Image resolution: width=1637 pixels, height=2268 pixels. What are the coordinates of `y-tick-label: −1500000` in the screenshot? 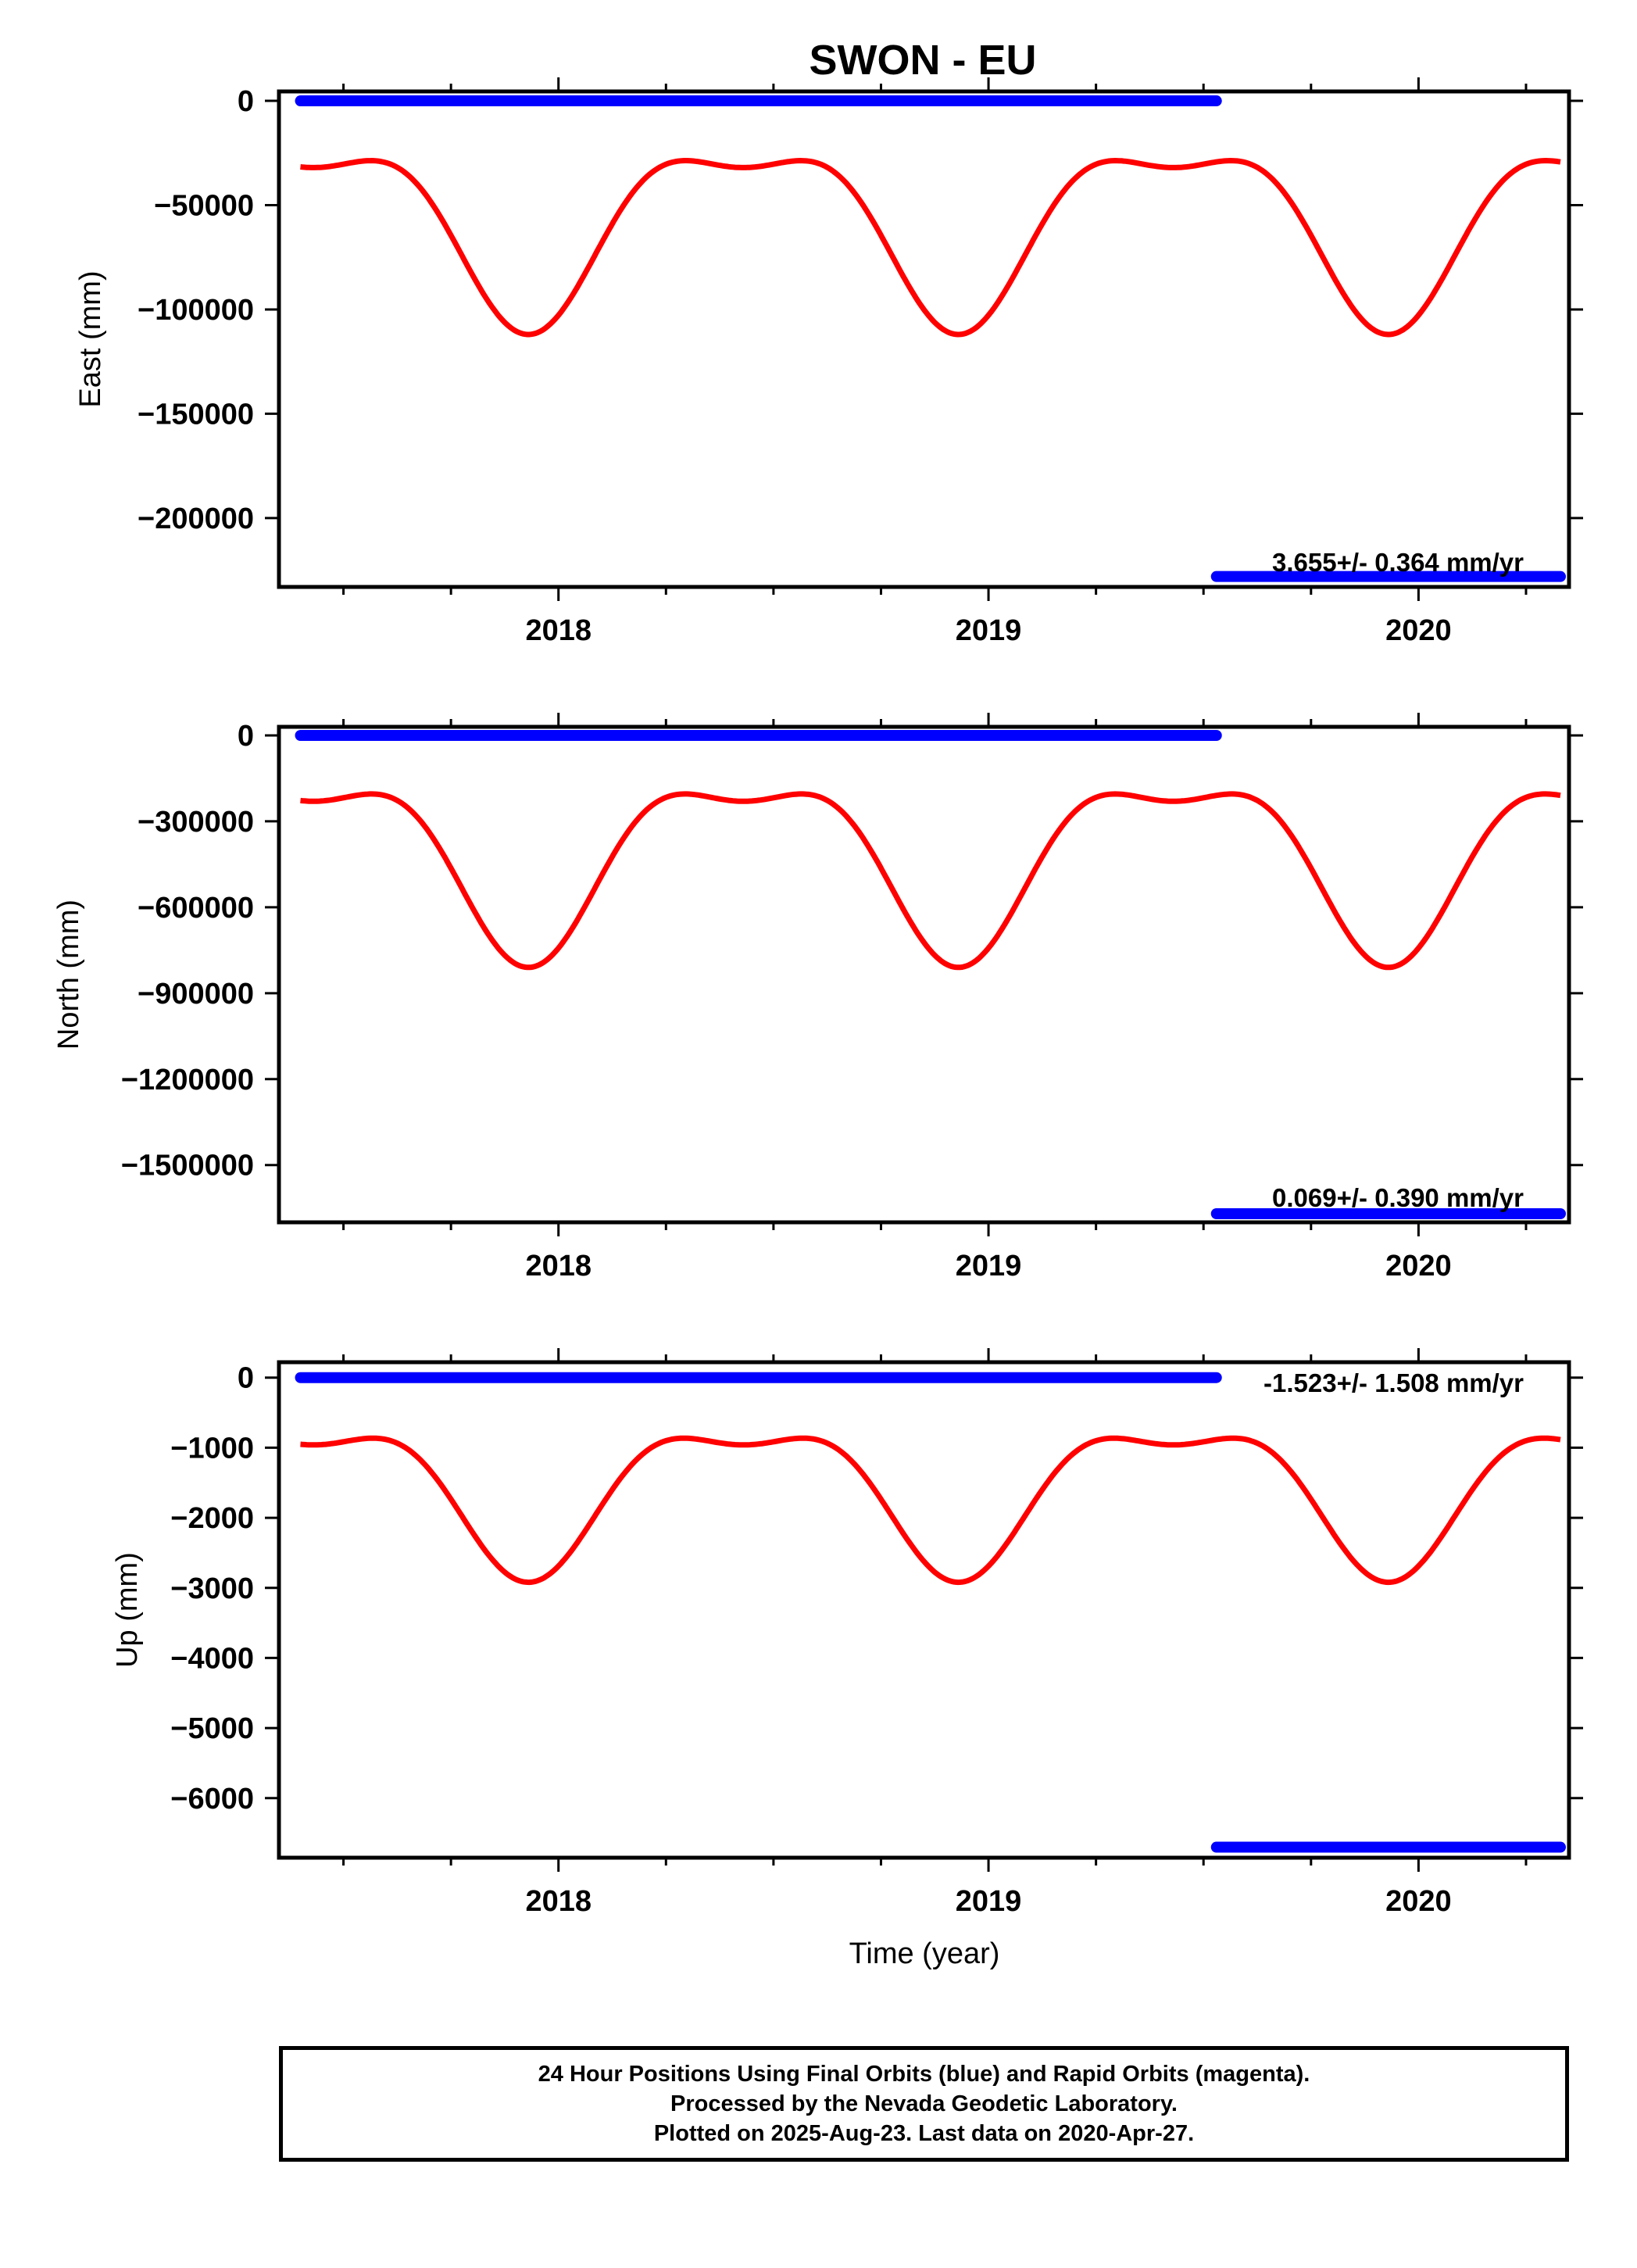 It's located at (187, 1166).